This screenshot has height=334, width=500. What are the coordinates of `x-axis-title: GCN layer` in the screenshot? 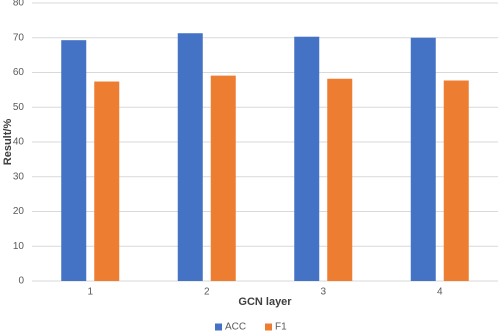 It's located at (265, 302).